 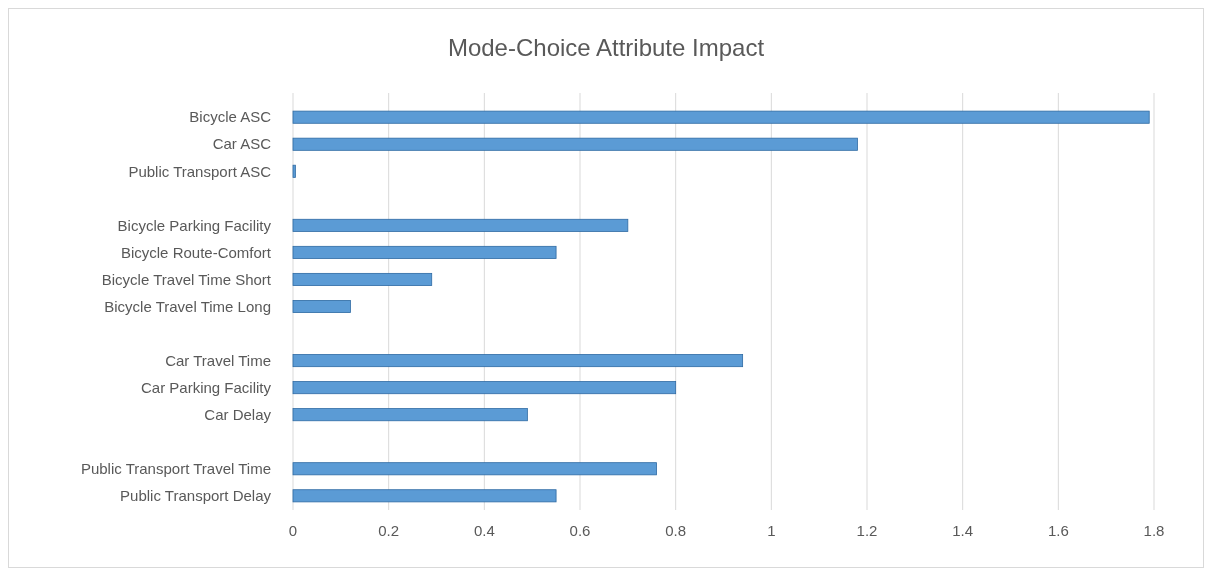 What do you see at coordinates (238, 414) in the screenshot?
I see `y-tick-label: Car Delay` at bounding box center [238, 414].